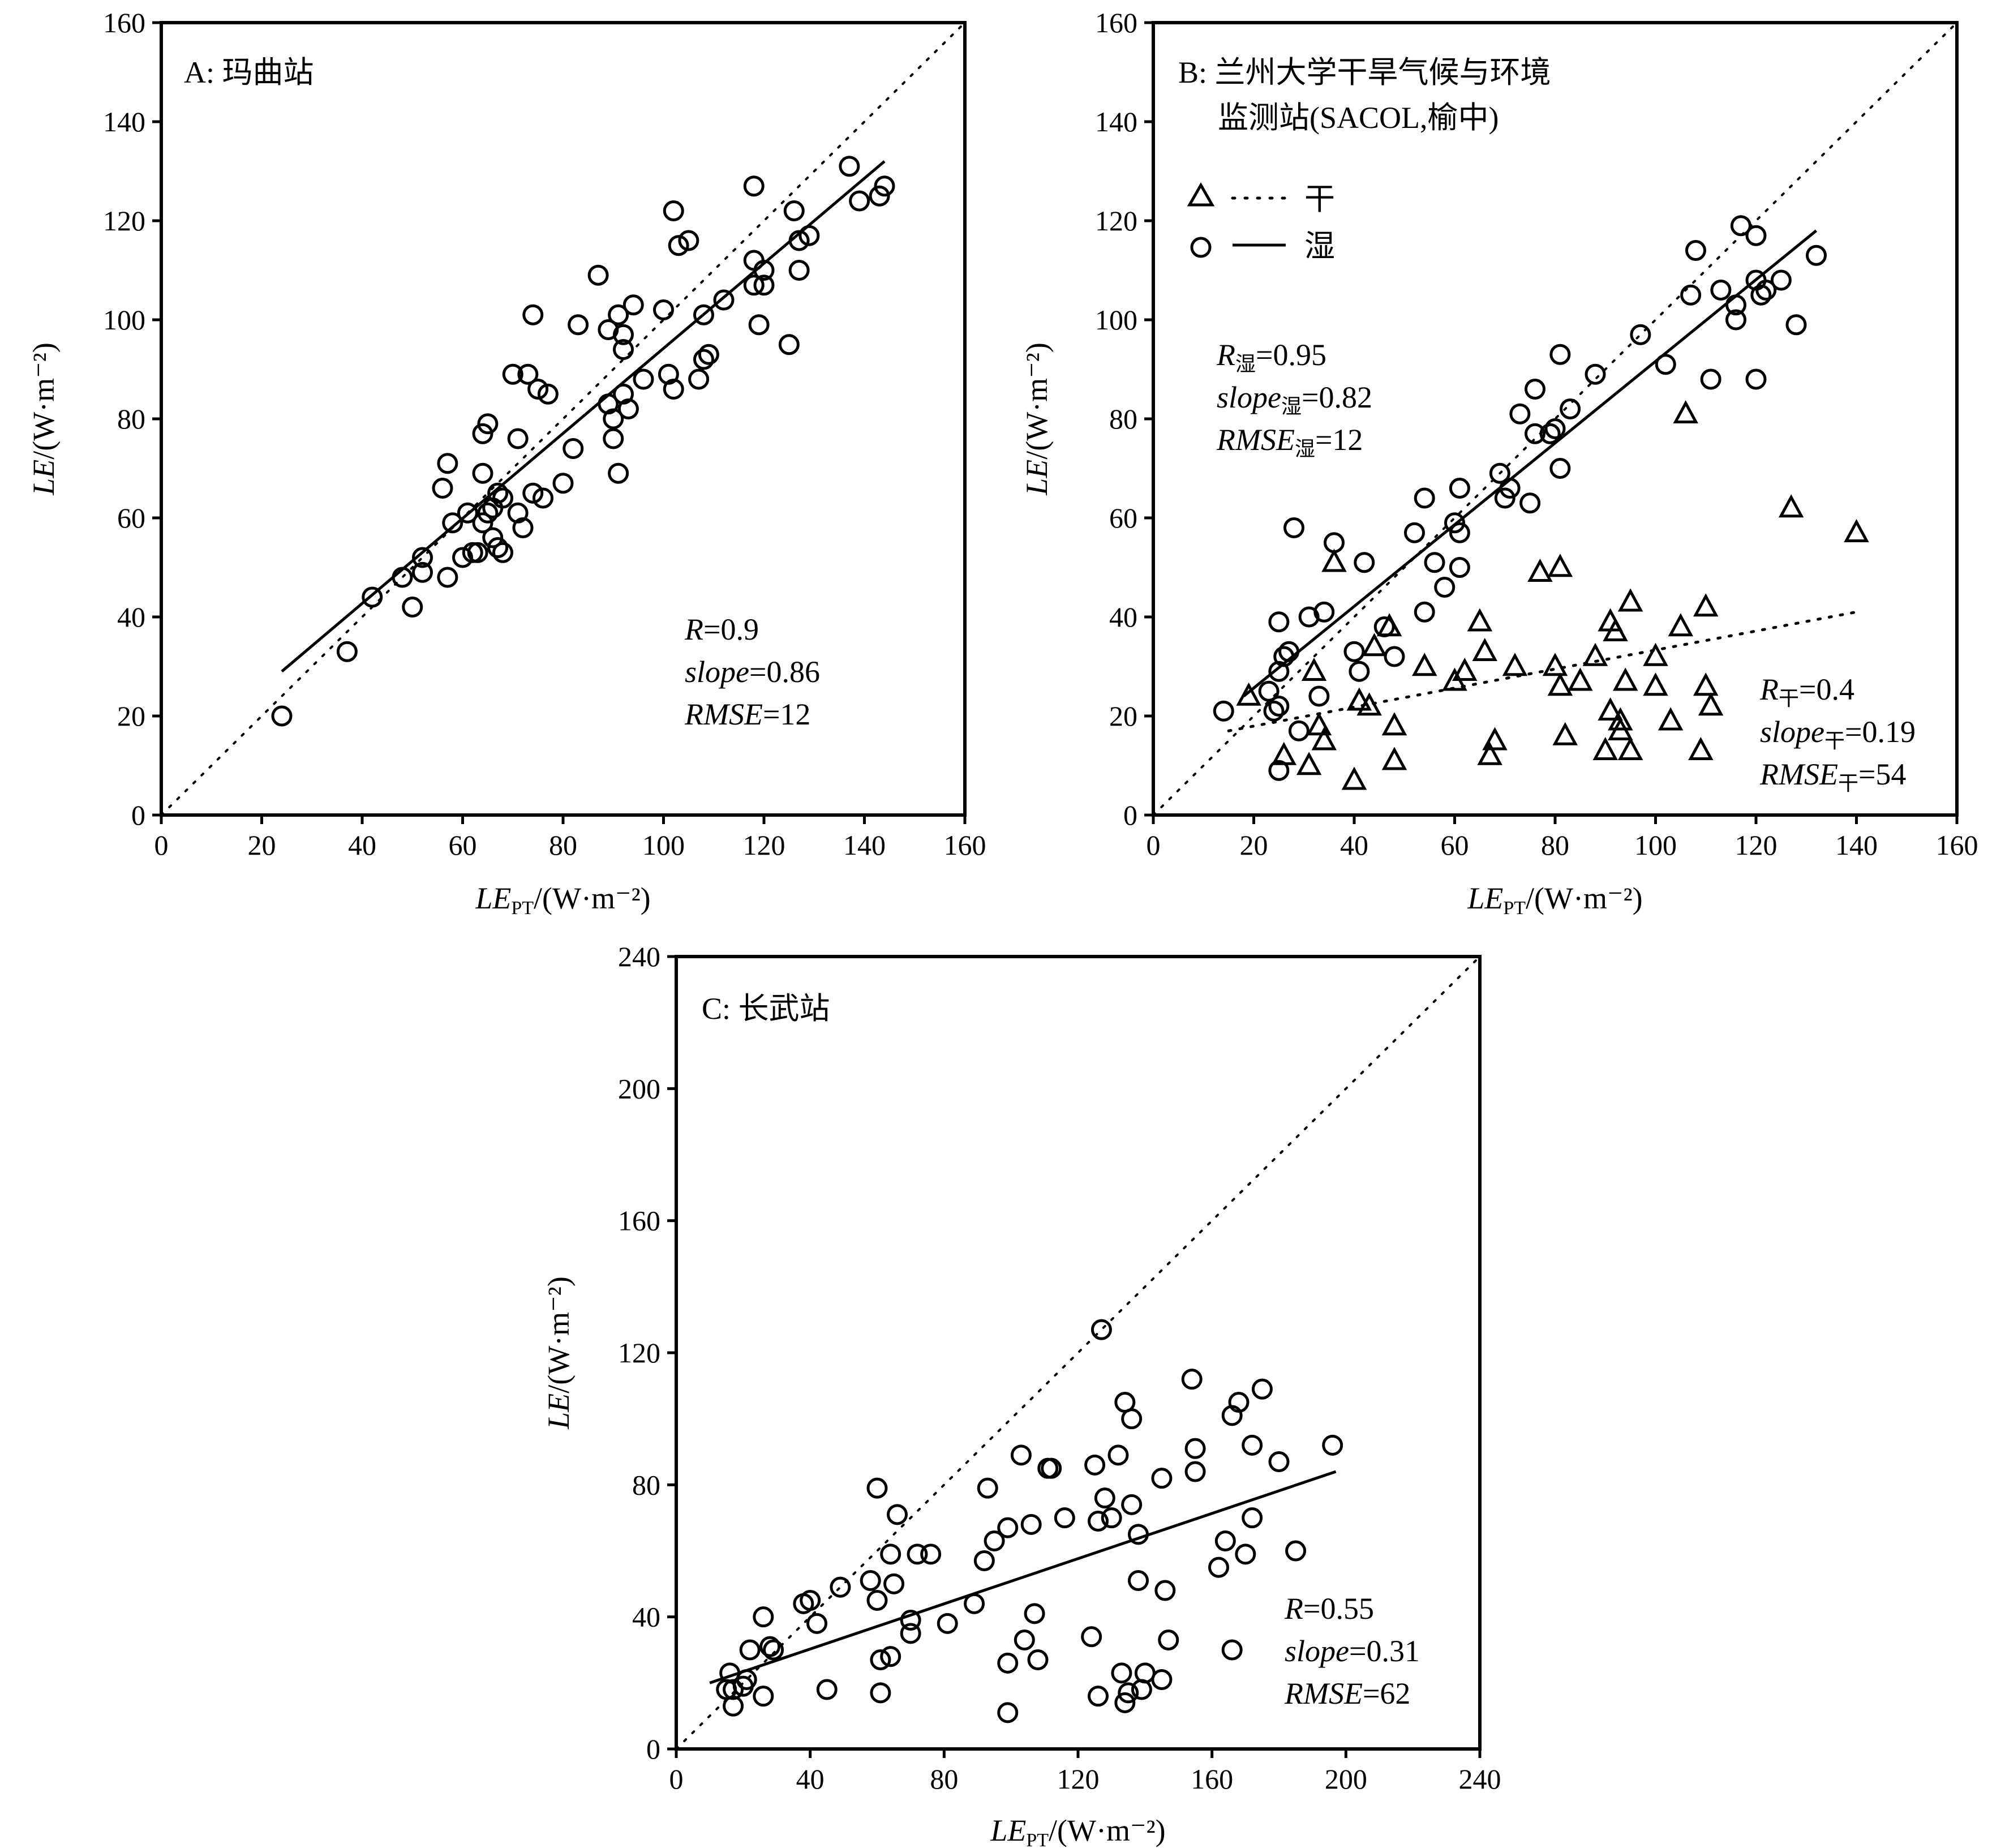 The width and height of the screenshot is (2005, 1848). I want to click on legend-triangle-marker, so click(1201, 194).